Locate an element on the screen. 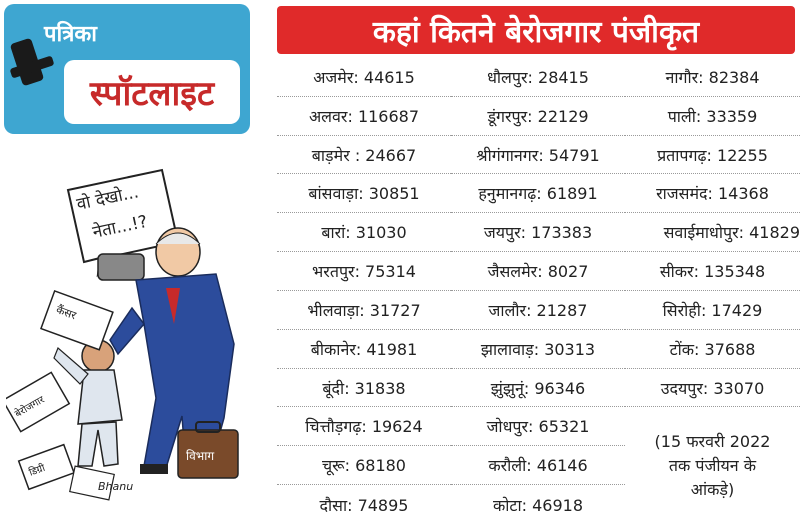 The width and height of the screenshot is (800, 524). district-entry: पाली: 33359 is located at coordinates (712, 116).